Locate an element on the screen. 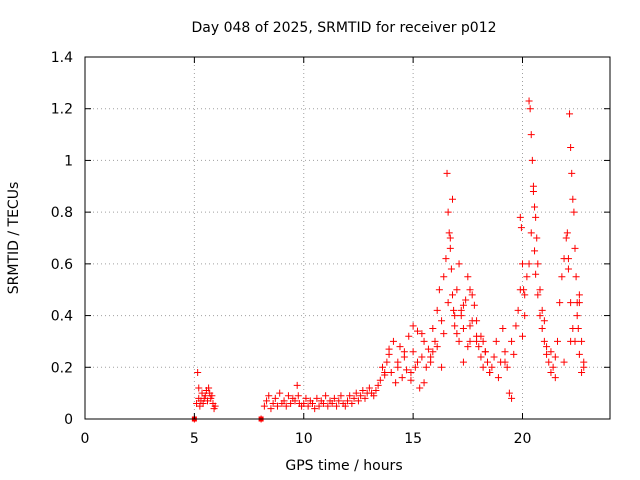 The width and height of the screenshot is (640, 480). y-tick-label: 1.4 is located at coordinates (62, 58).